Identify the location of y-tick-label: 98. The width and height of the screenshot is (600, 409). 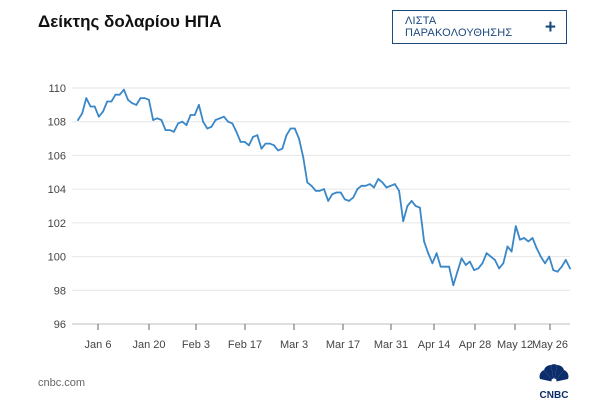
(60, 291).